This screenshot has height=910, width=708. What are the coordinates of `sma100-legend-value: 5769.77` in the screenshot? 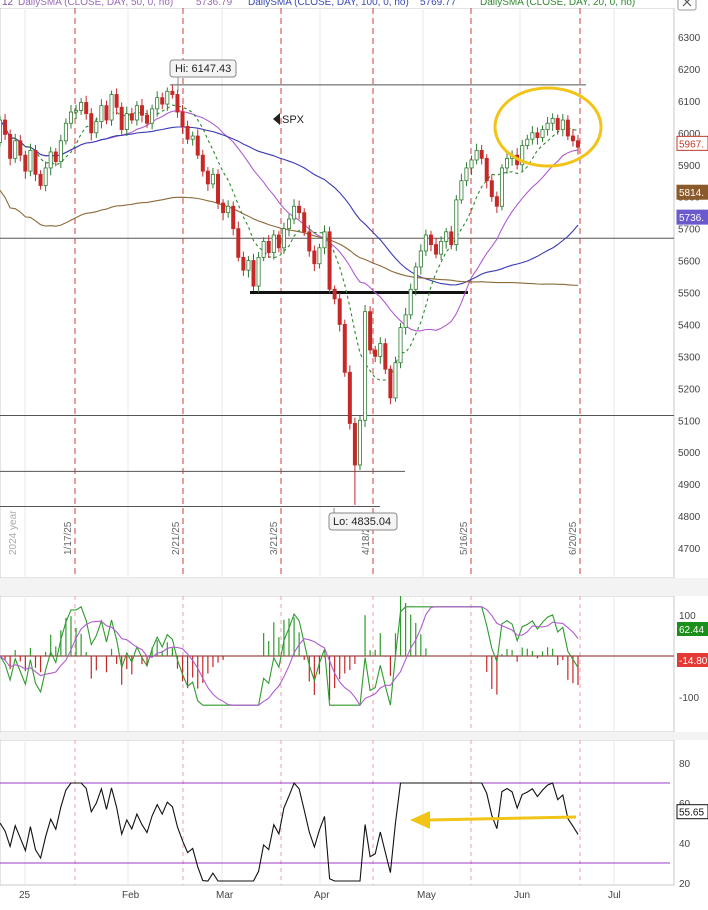 It's located at (438, 4).